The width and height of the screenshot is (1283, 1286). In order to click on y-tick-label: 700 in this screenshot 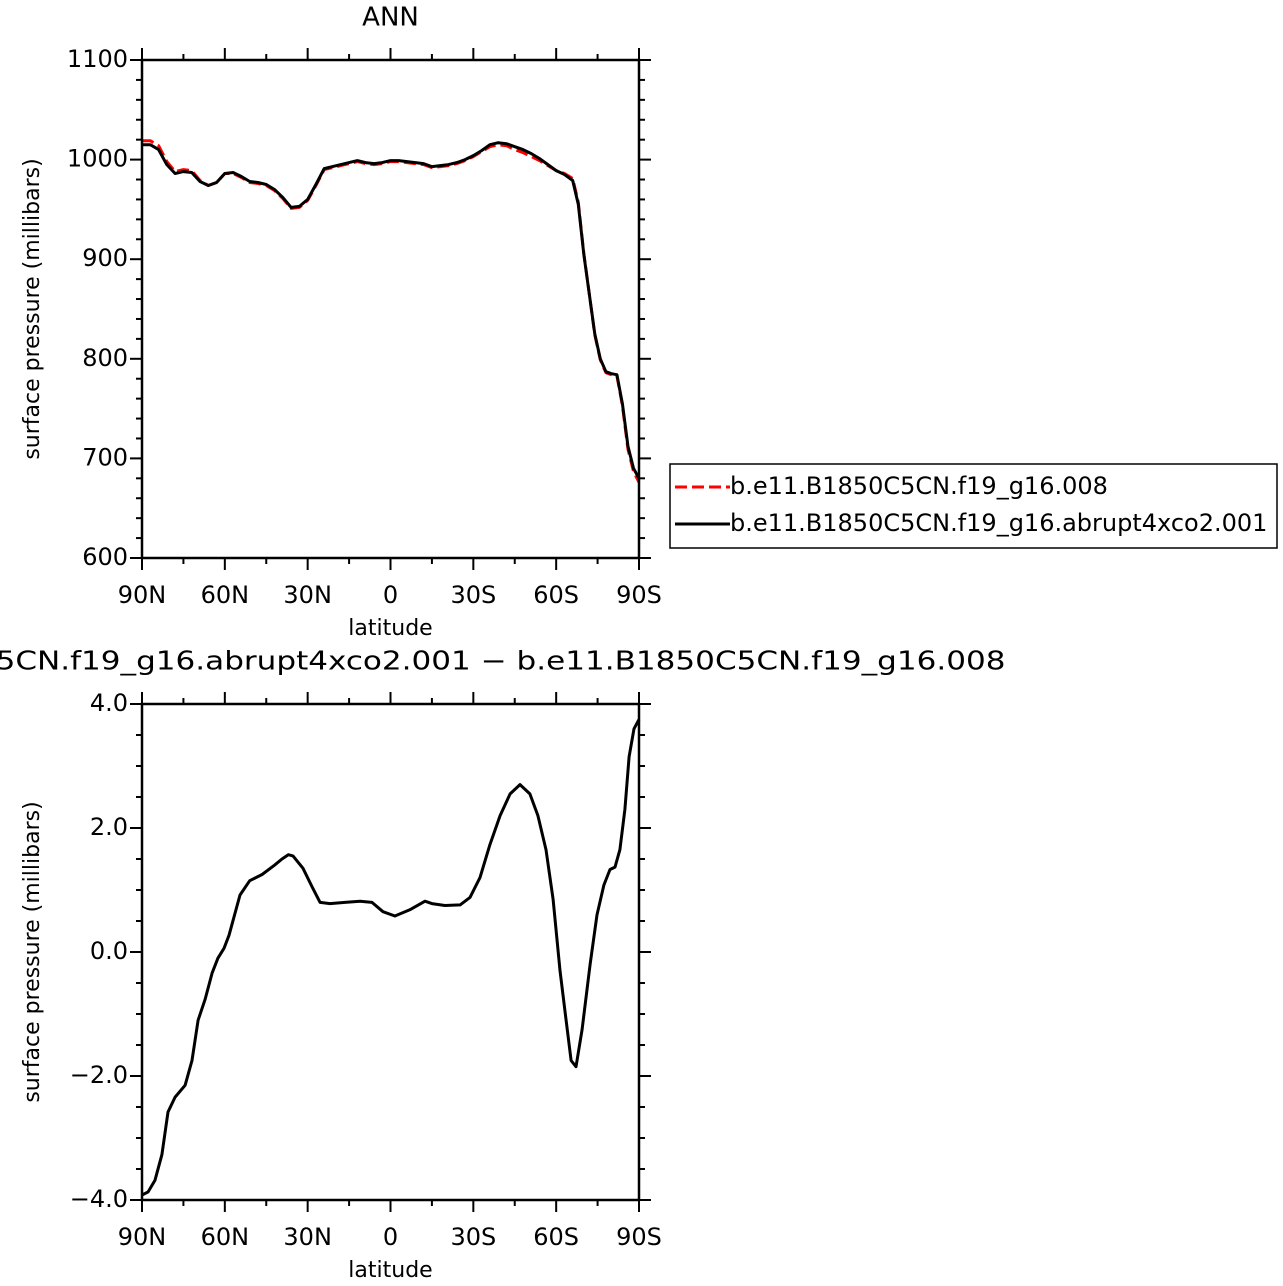, I will do `click(105, 457)`.